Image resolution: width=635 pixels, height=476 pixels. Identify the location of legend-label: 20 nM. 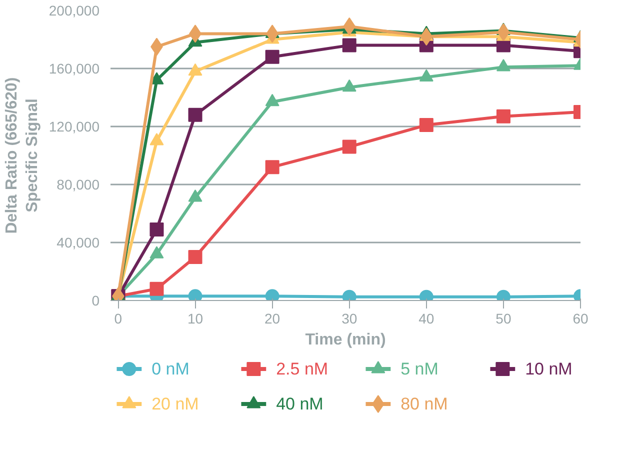
(175, 404).